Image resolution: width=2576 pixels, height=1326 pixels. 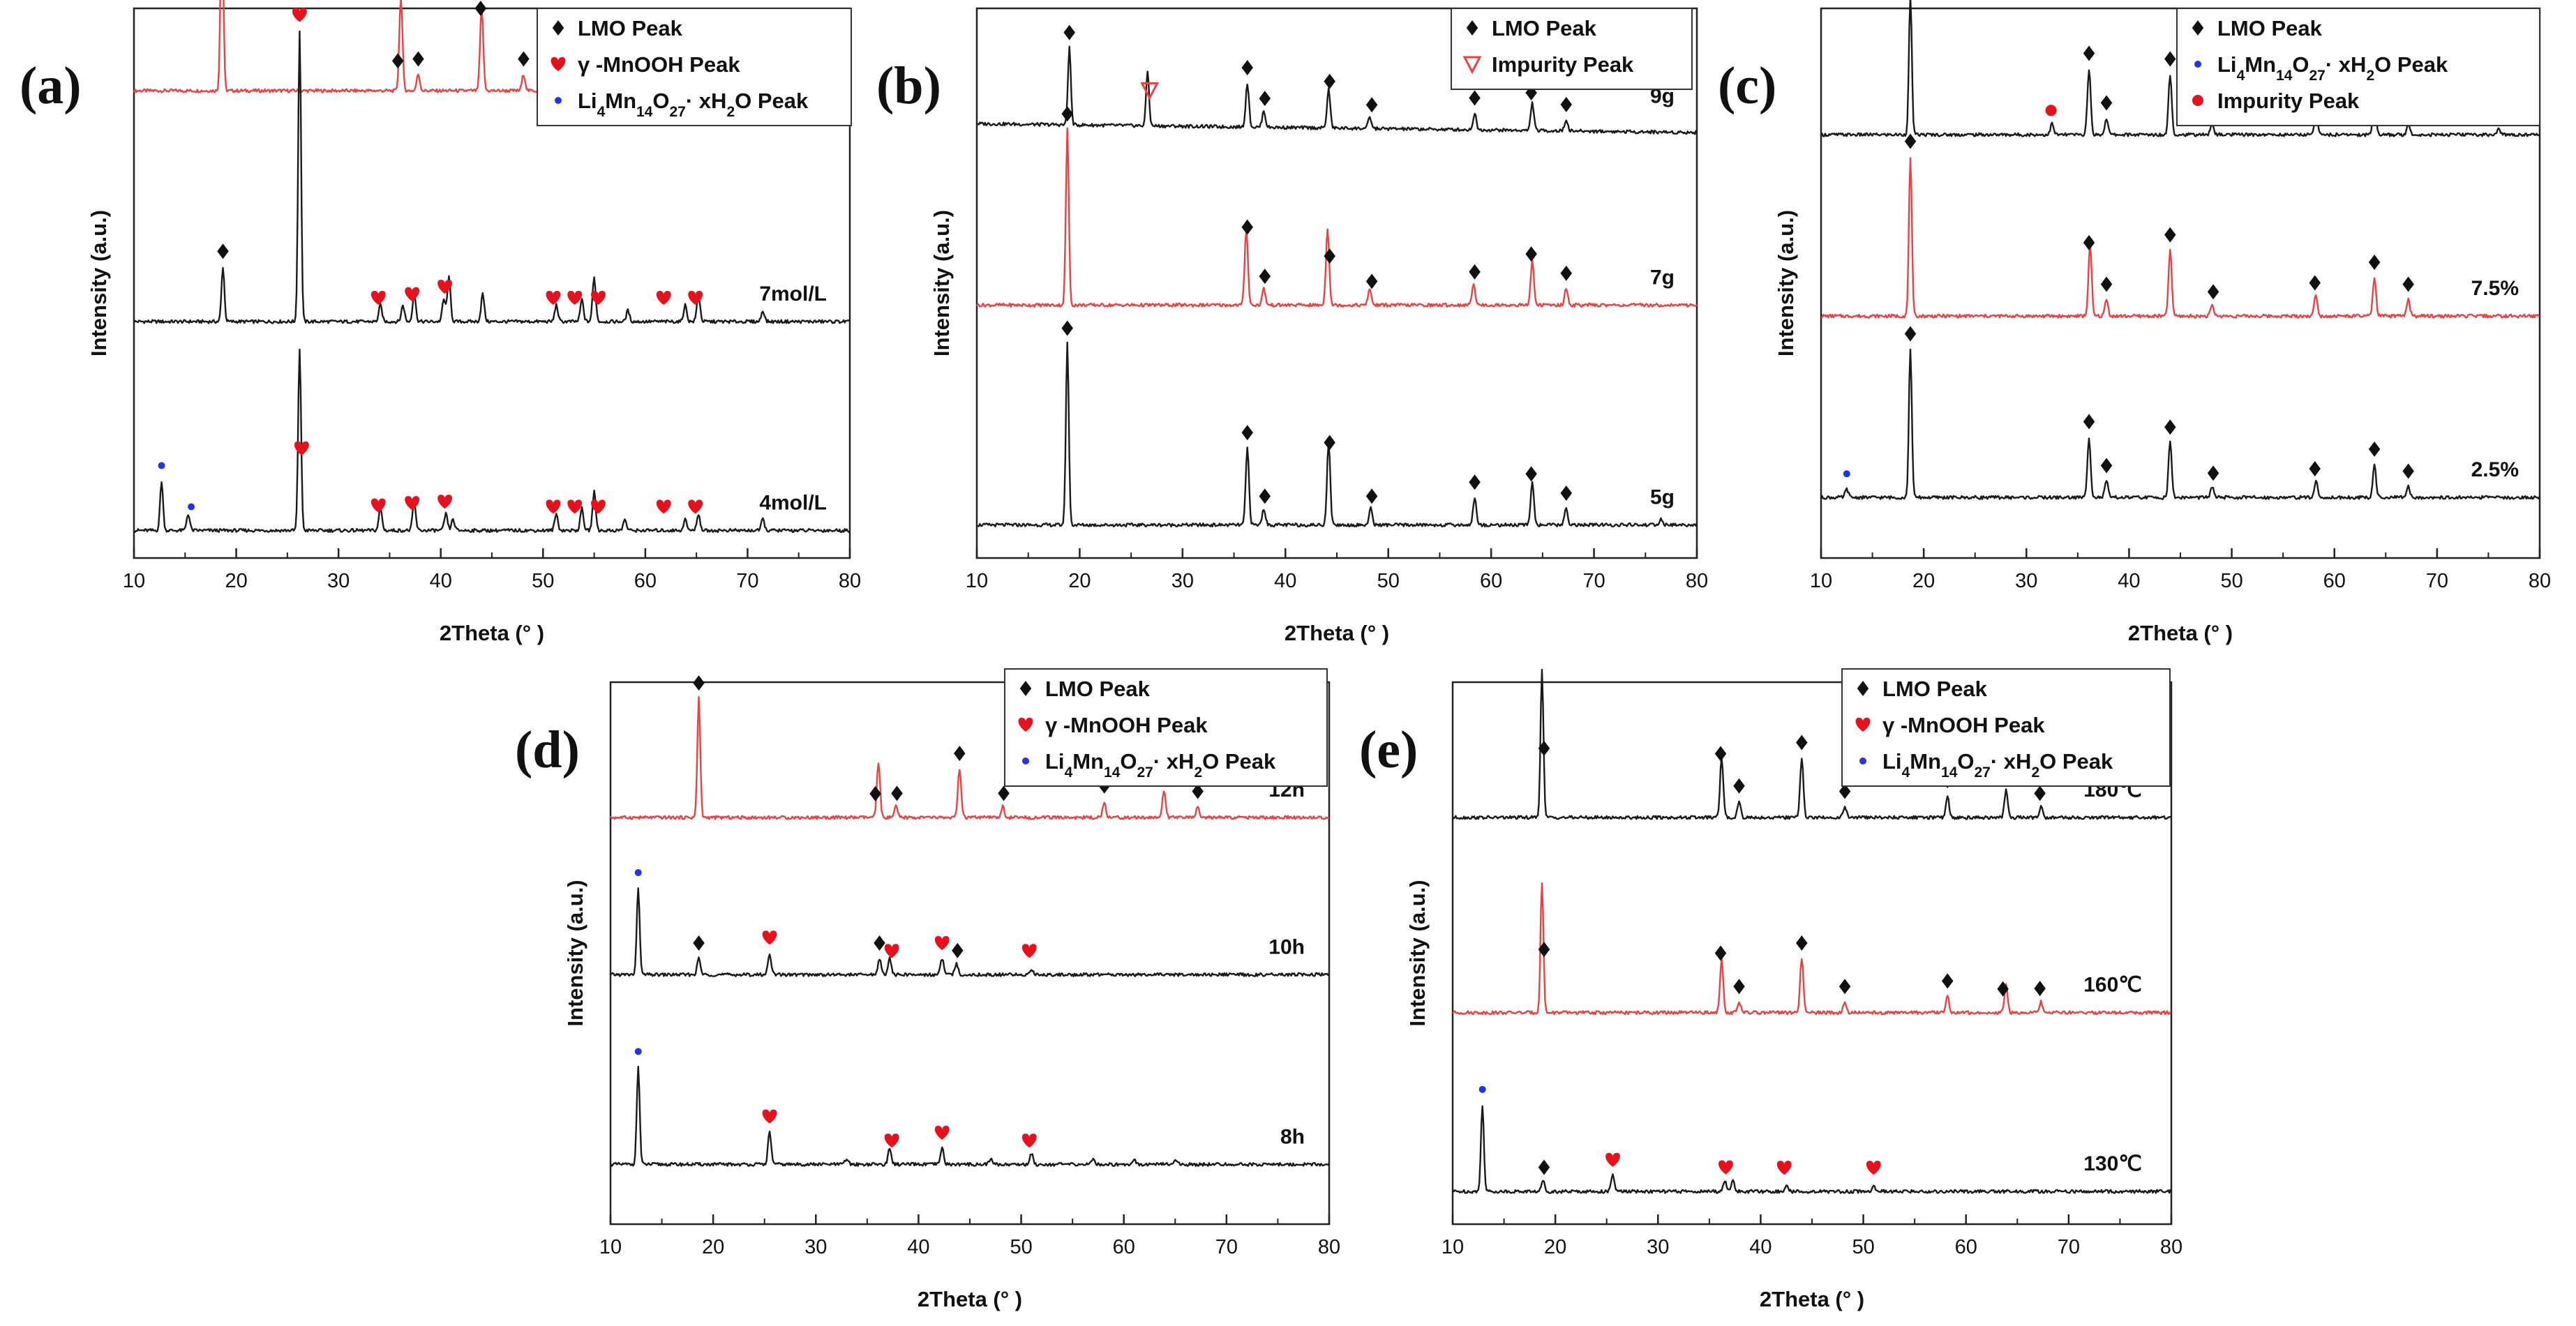 What do you see at coordinates (1292, 1136) in the screenshot?
I see `series-label: 8h` at bounding box center [1292, 1136].